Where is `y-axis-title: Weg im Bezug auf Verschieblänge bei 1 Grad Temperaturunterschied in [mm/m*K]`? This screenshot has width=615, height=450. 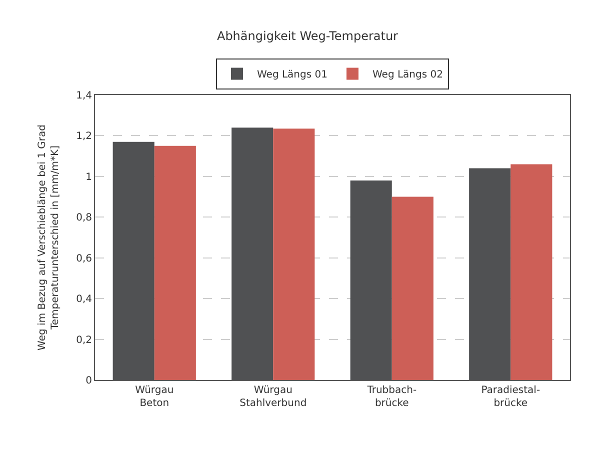
y-axis-title: Weg im Bezug auf Verschieblänge bei 1 Grad Temperaturunterschied in [mm/m*K] is located at coordinates (49, 237).